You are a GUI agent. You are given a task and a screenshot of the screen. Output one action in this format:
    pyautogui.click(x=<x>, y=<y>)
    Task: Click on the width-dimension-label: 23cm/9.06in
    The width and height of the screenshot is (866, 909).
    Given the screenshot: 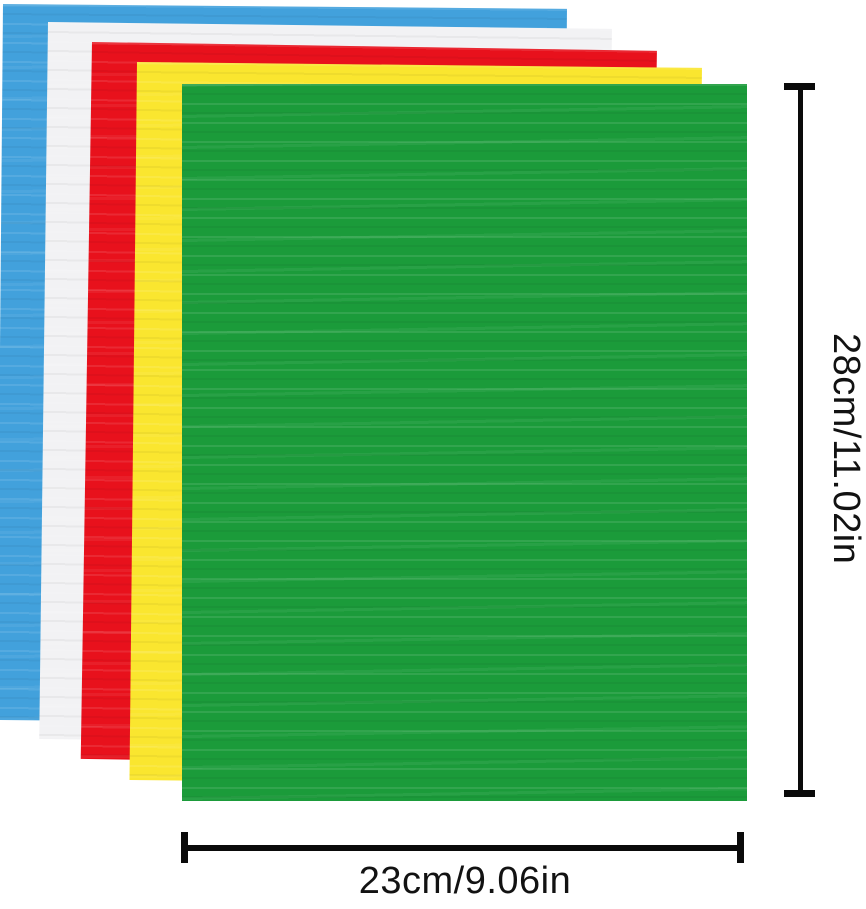 What is the action you would take?
    pyautogui.click(x=465, y=881)
    